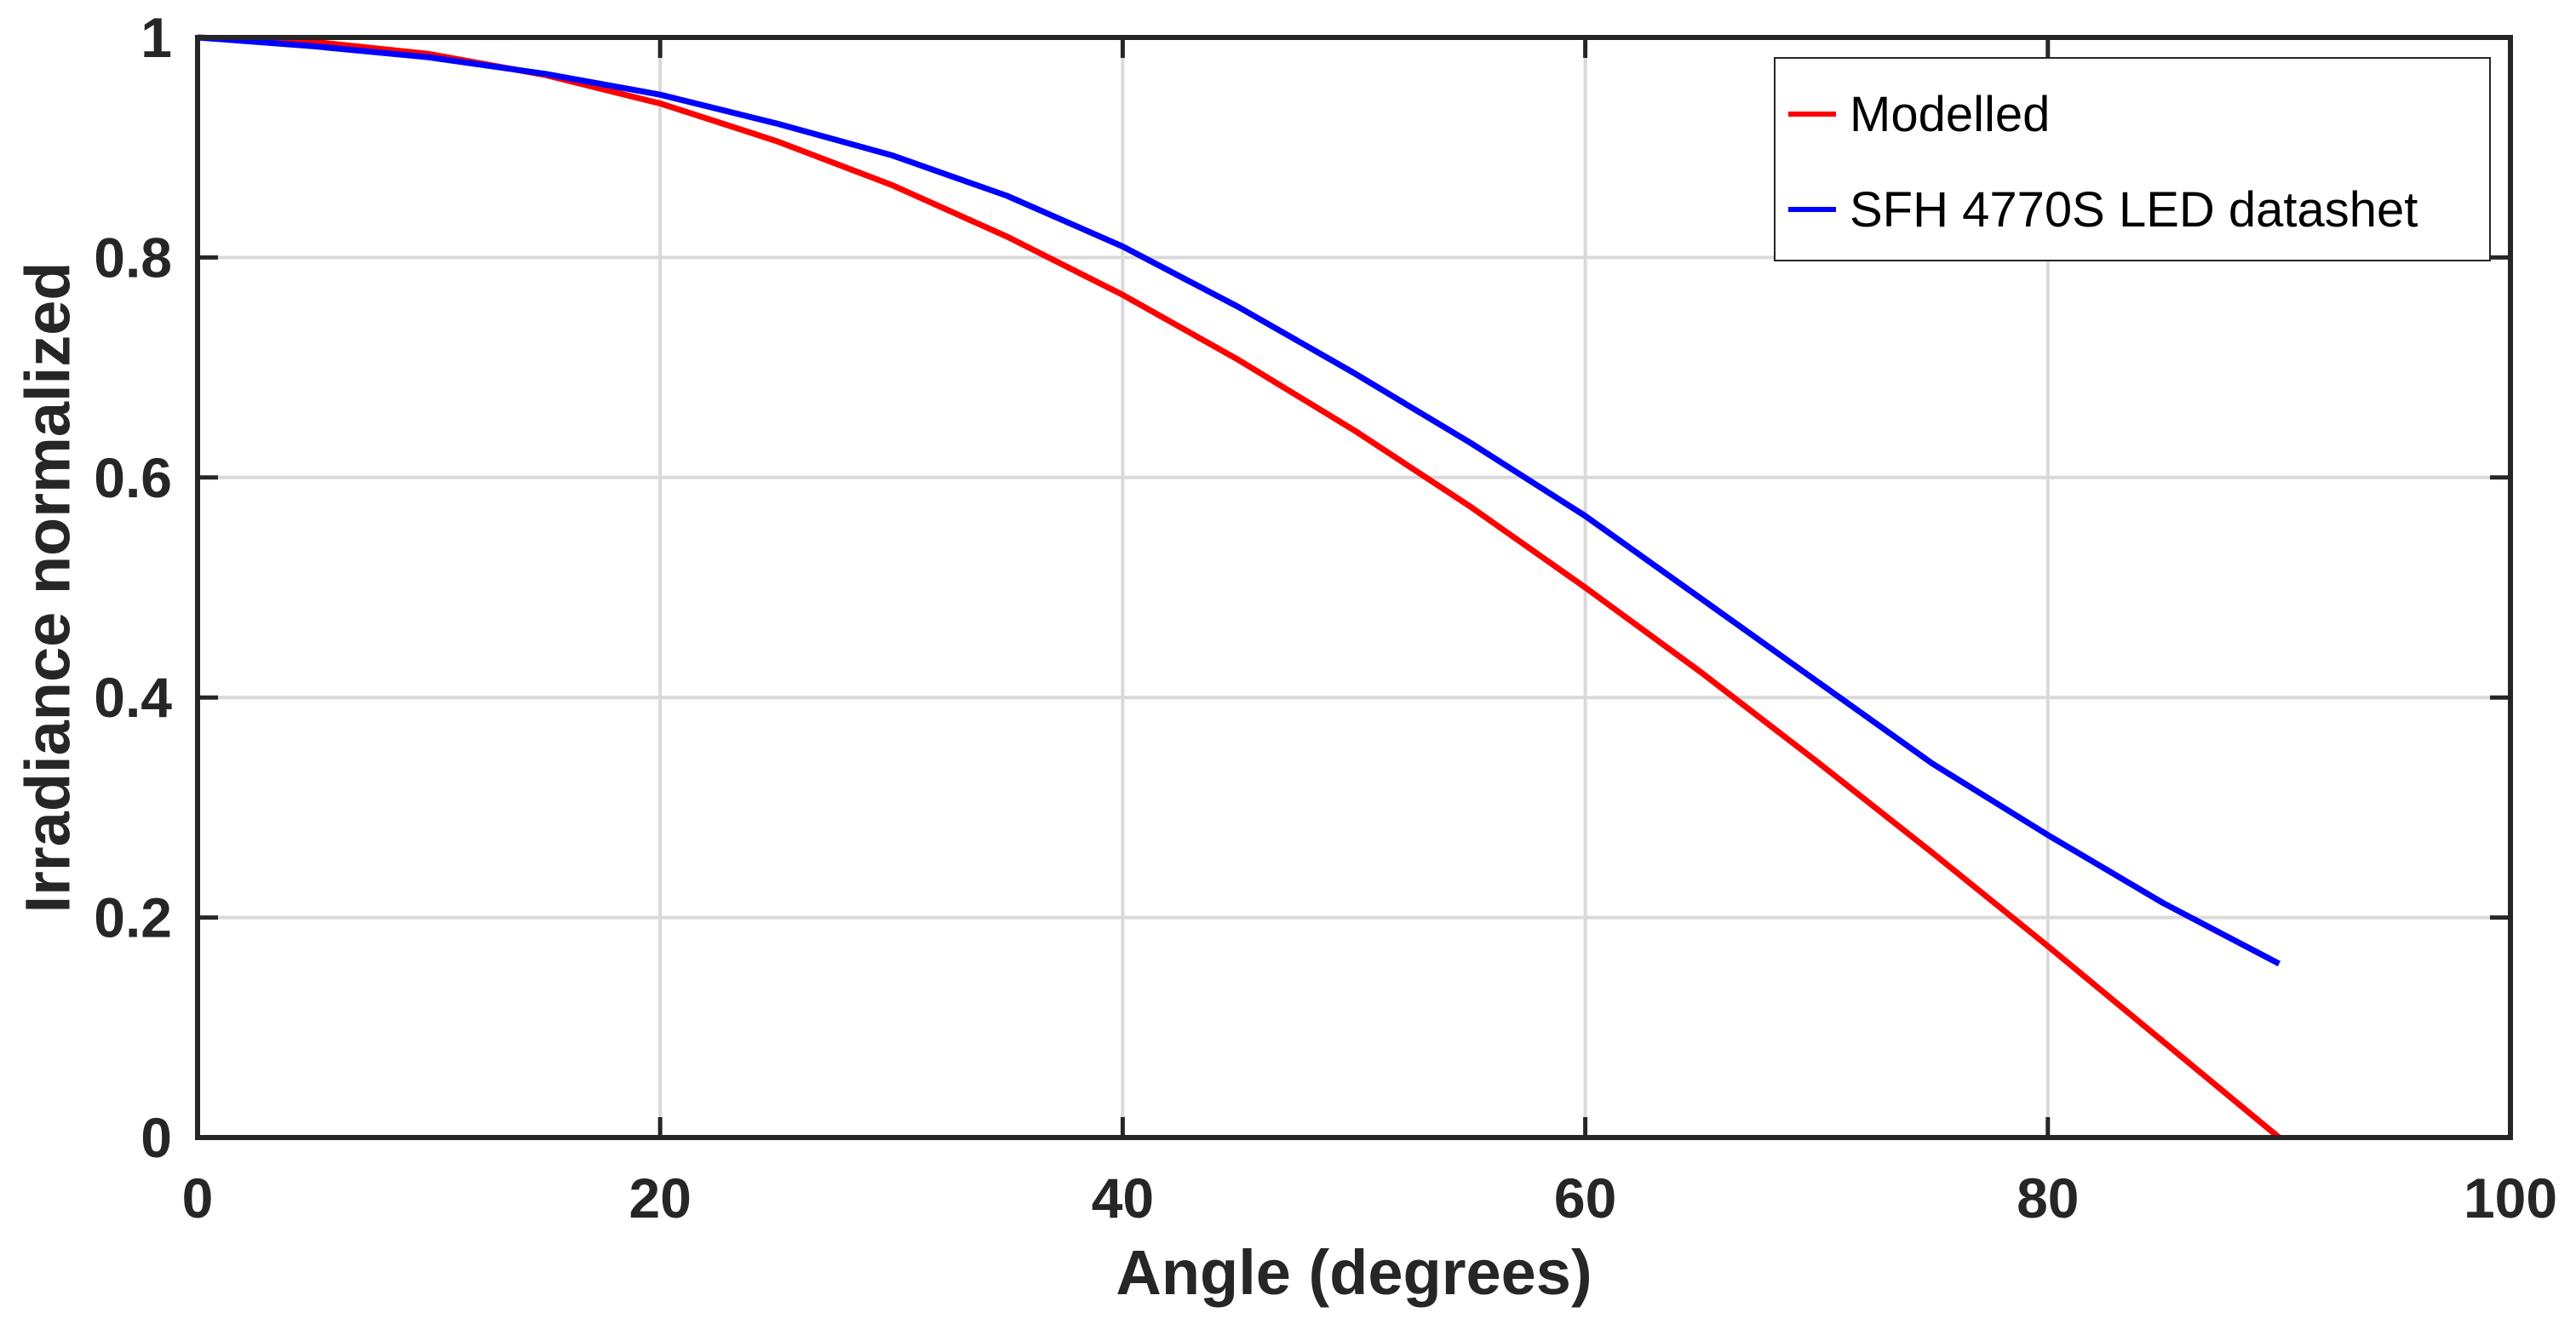  I want to click on x-tick-label: 40, so click(1123, 1197).